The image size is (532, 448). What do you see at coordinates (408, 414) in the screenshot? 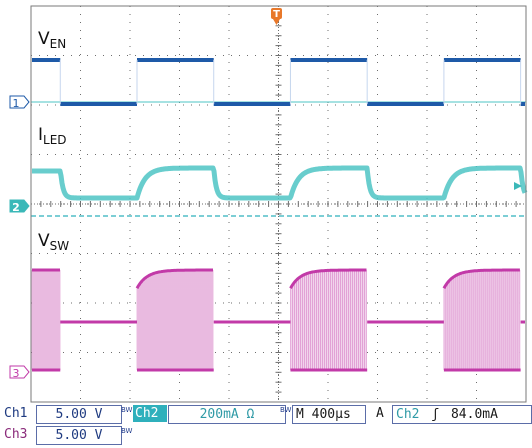
I see `trigger-channel: Ch2` at bounding box center [408, 414].